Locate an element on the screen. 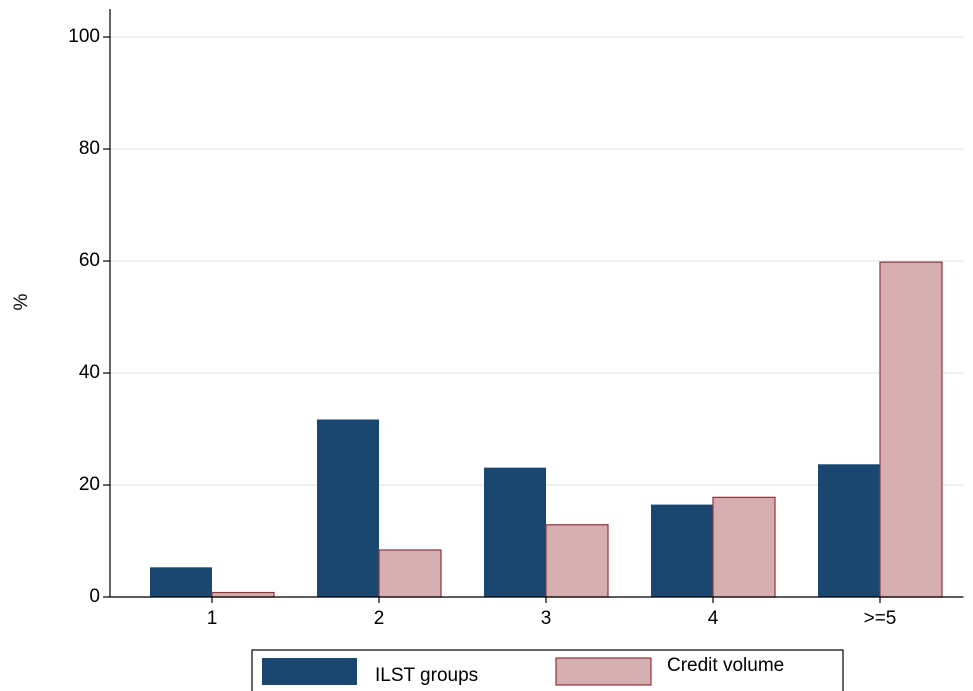 The width and height of the screenshot is (973, 691). x-tick-label: 2 is located at coordinates (379, 618).